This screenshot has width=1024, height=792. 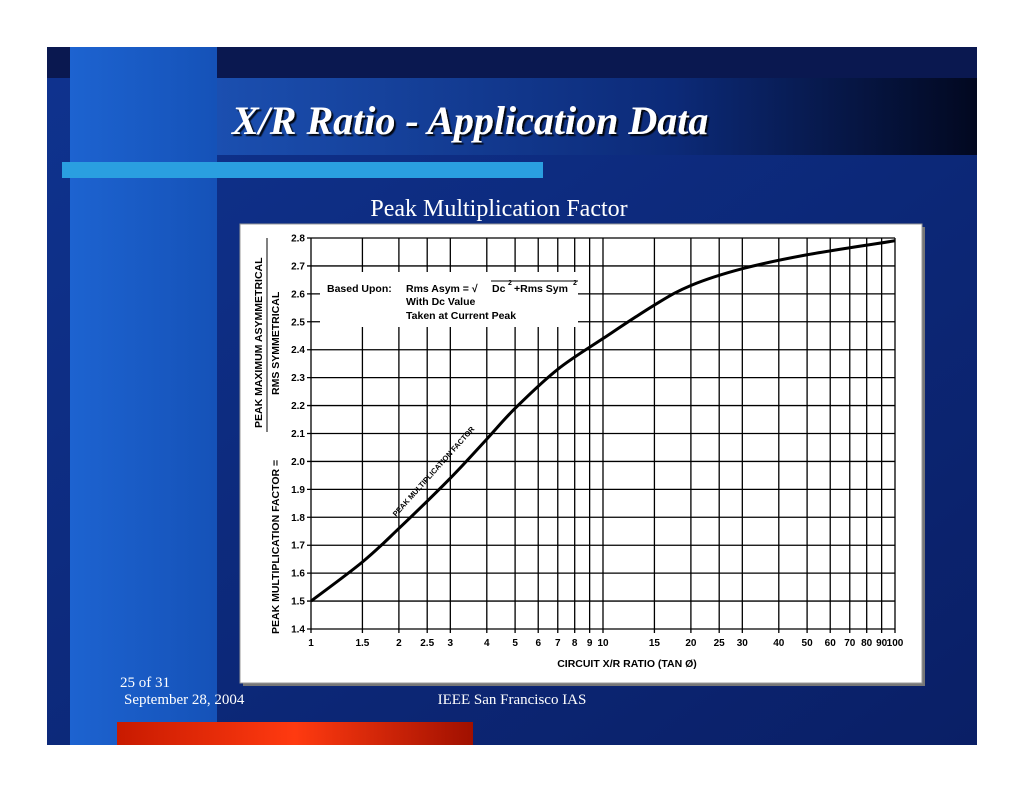 I want to click on page-number: 25 of 31, so click(x=145, y=683).